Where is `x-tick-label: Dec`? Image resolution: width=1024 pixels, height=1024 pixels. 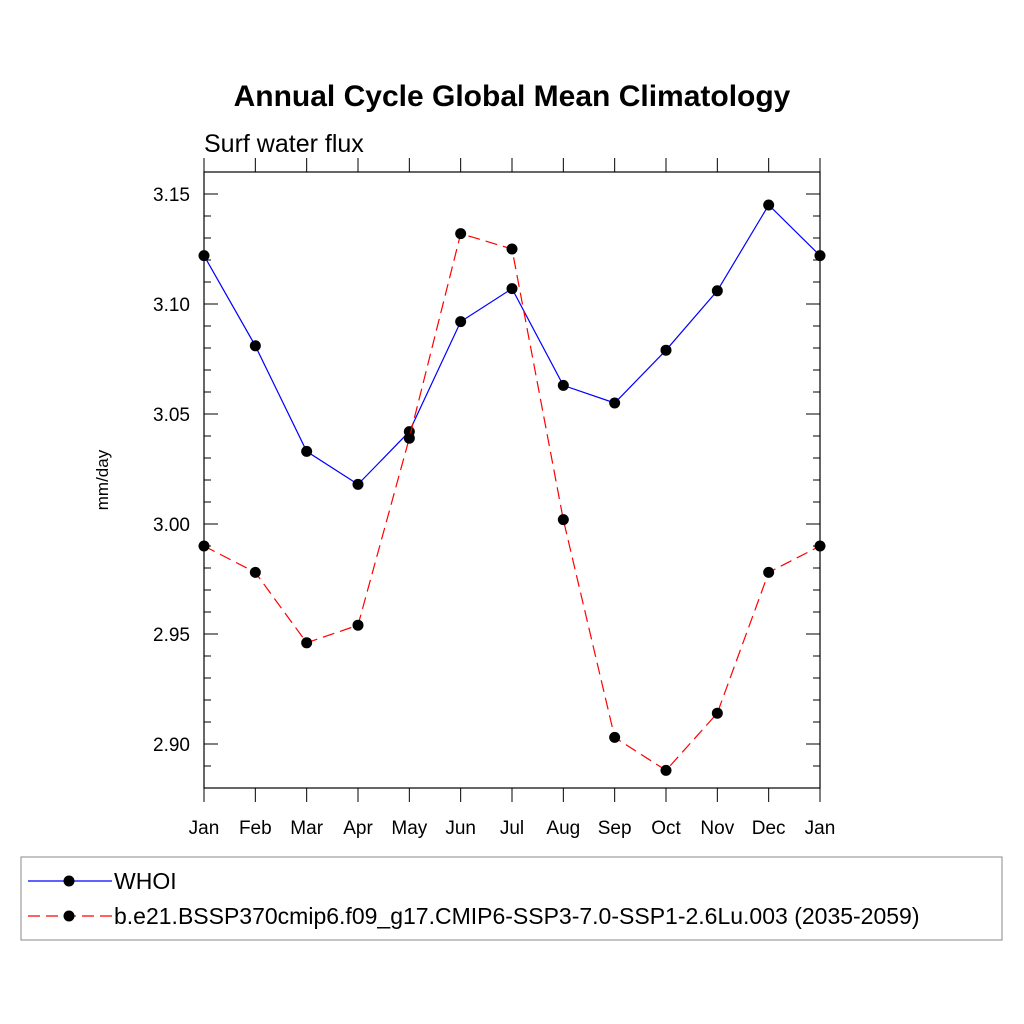 x-tick-label: Dec is located at coordinates (769, 828).